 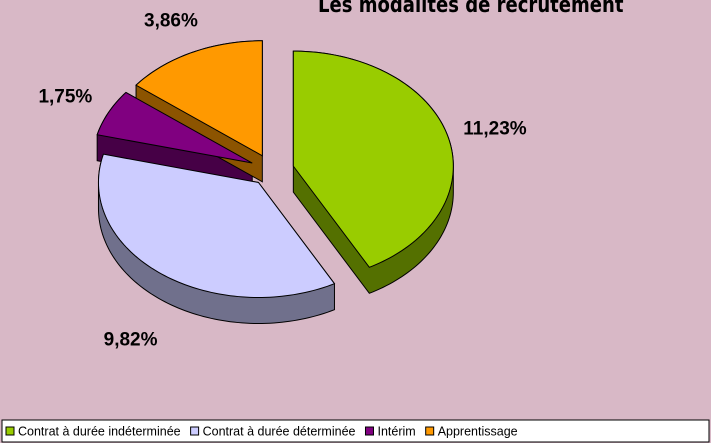 I want to click on legend-label: Intérim, so click(x=396, y=431).